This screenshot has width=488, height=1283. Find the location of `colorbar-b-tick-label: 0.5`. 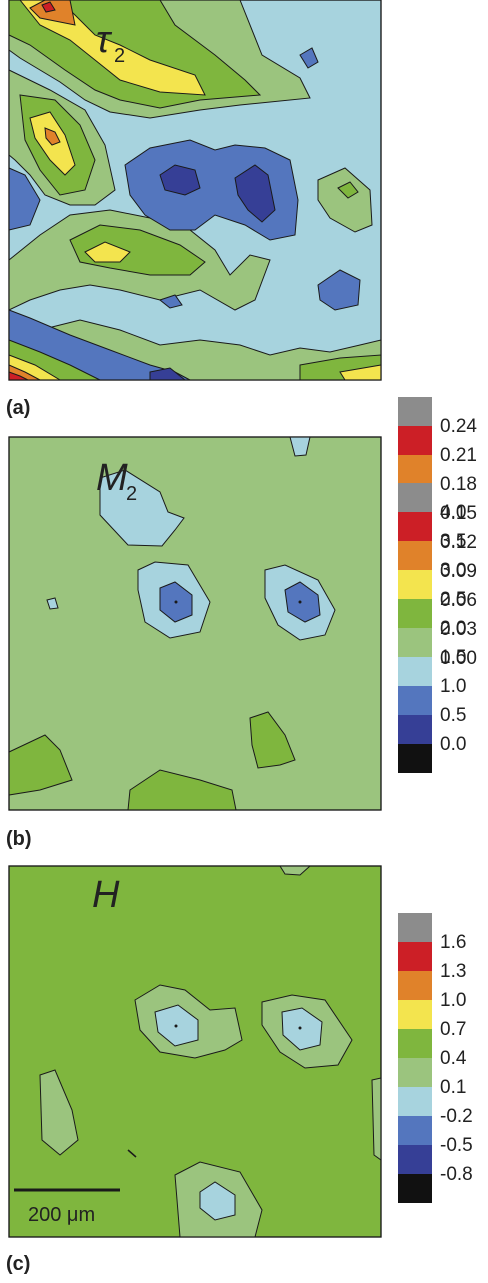

colorbar-b-tick-label: 0.5 is located at coordinates (453, 715).